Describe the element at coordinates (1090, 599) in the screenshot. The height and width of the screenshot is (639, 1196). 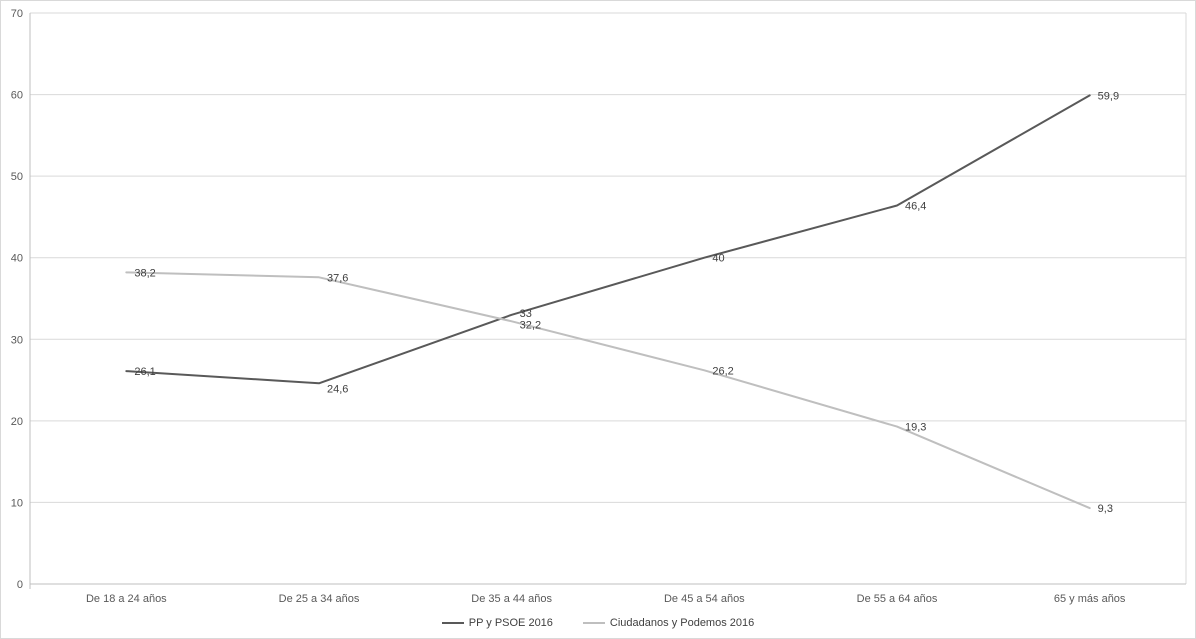
I see `x-tick-label: 65 y más años` at that location.